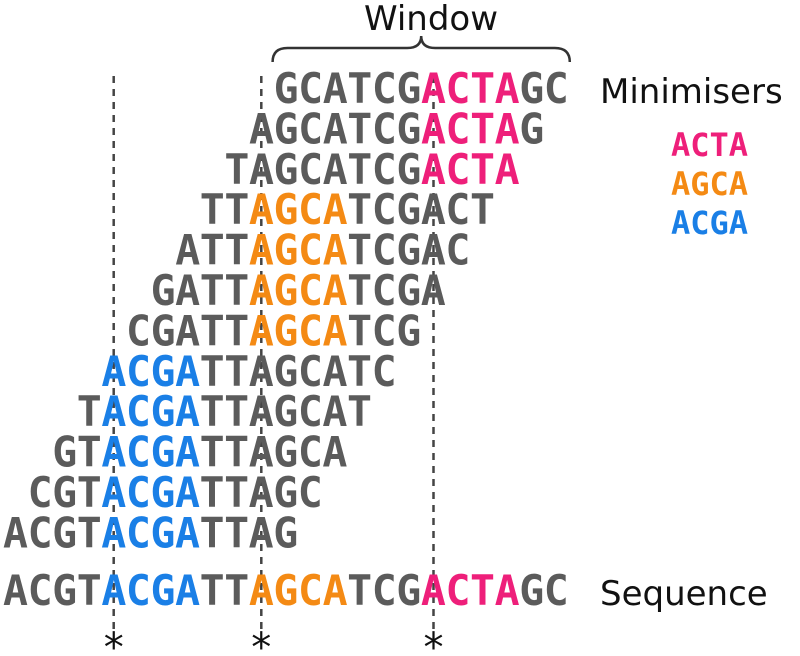 The width and height of the screenshot is (800, 656). I want to click on legend-item: AGCA, so click(709, 184).